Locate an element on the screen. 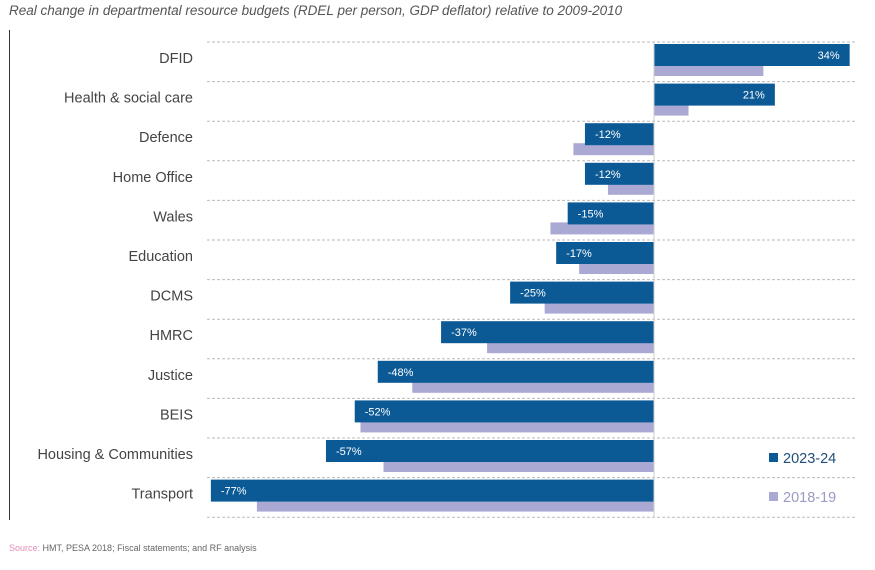  data-label: 34% is located at coordinates (829, 56).